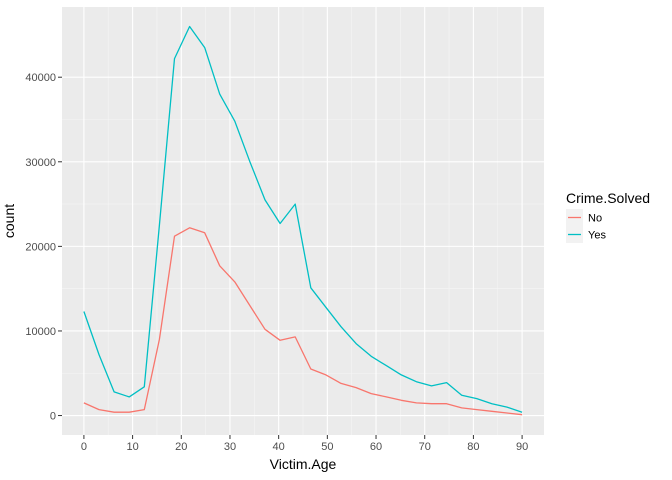 This screenshot has width=672, height=480. I want to click on x-tick-label: 60, so click(376, 447).